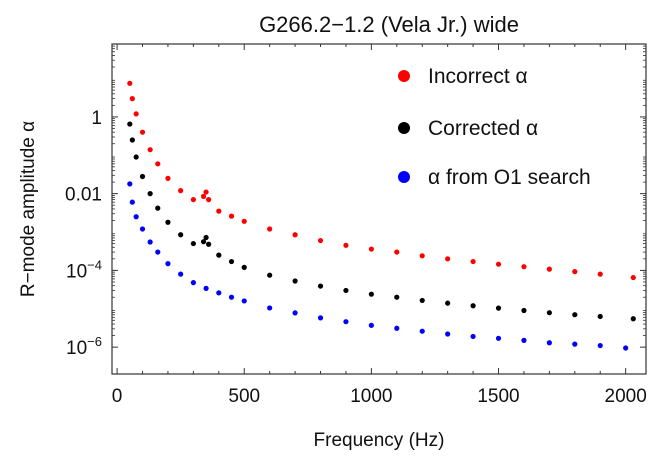  I want to click on y-tick-label: 1, so click(96, 118).